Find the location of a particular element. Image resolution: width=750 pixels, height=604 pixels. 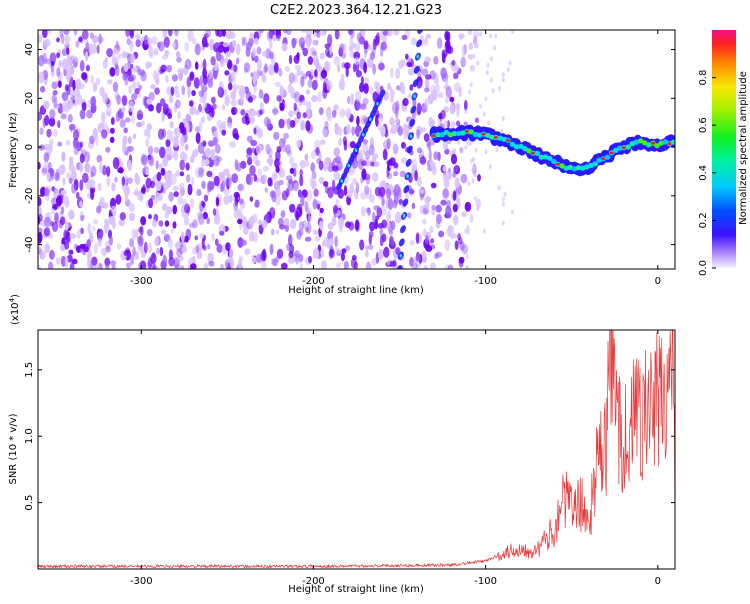

y-tick-label: -40 is located at coordinates (29, 244).